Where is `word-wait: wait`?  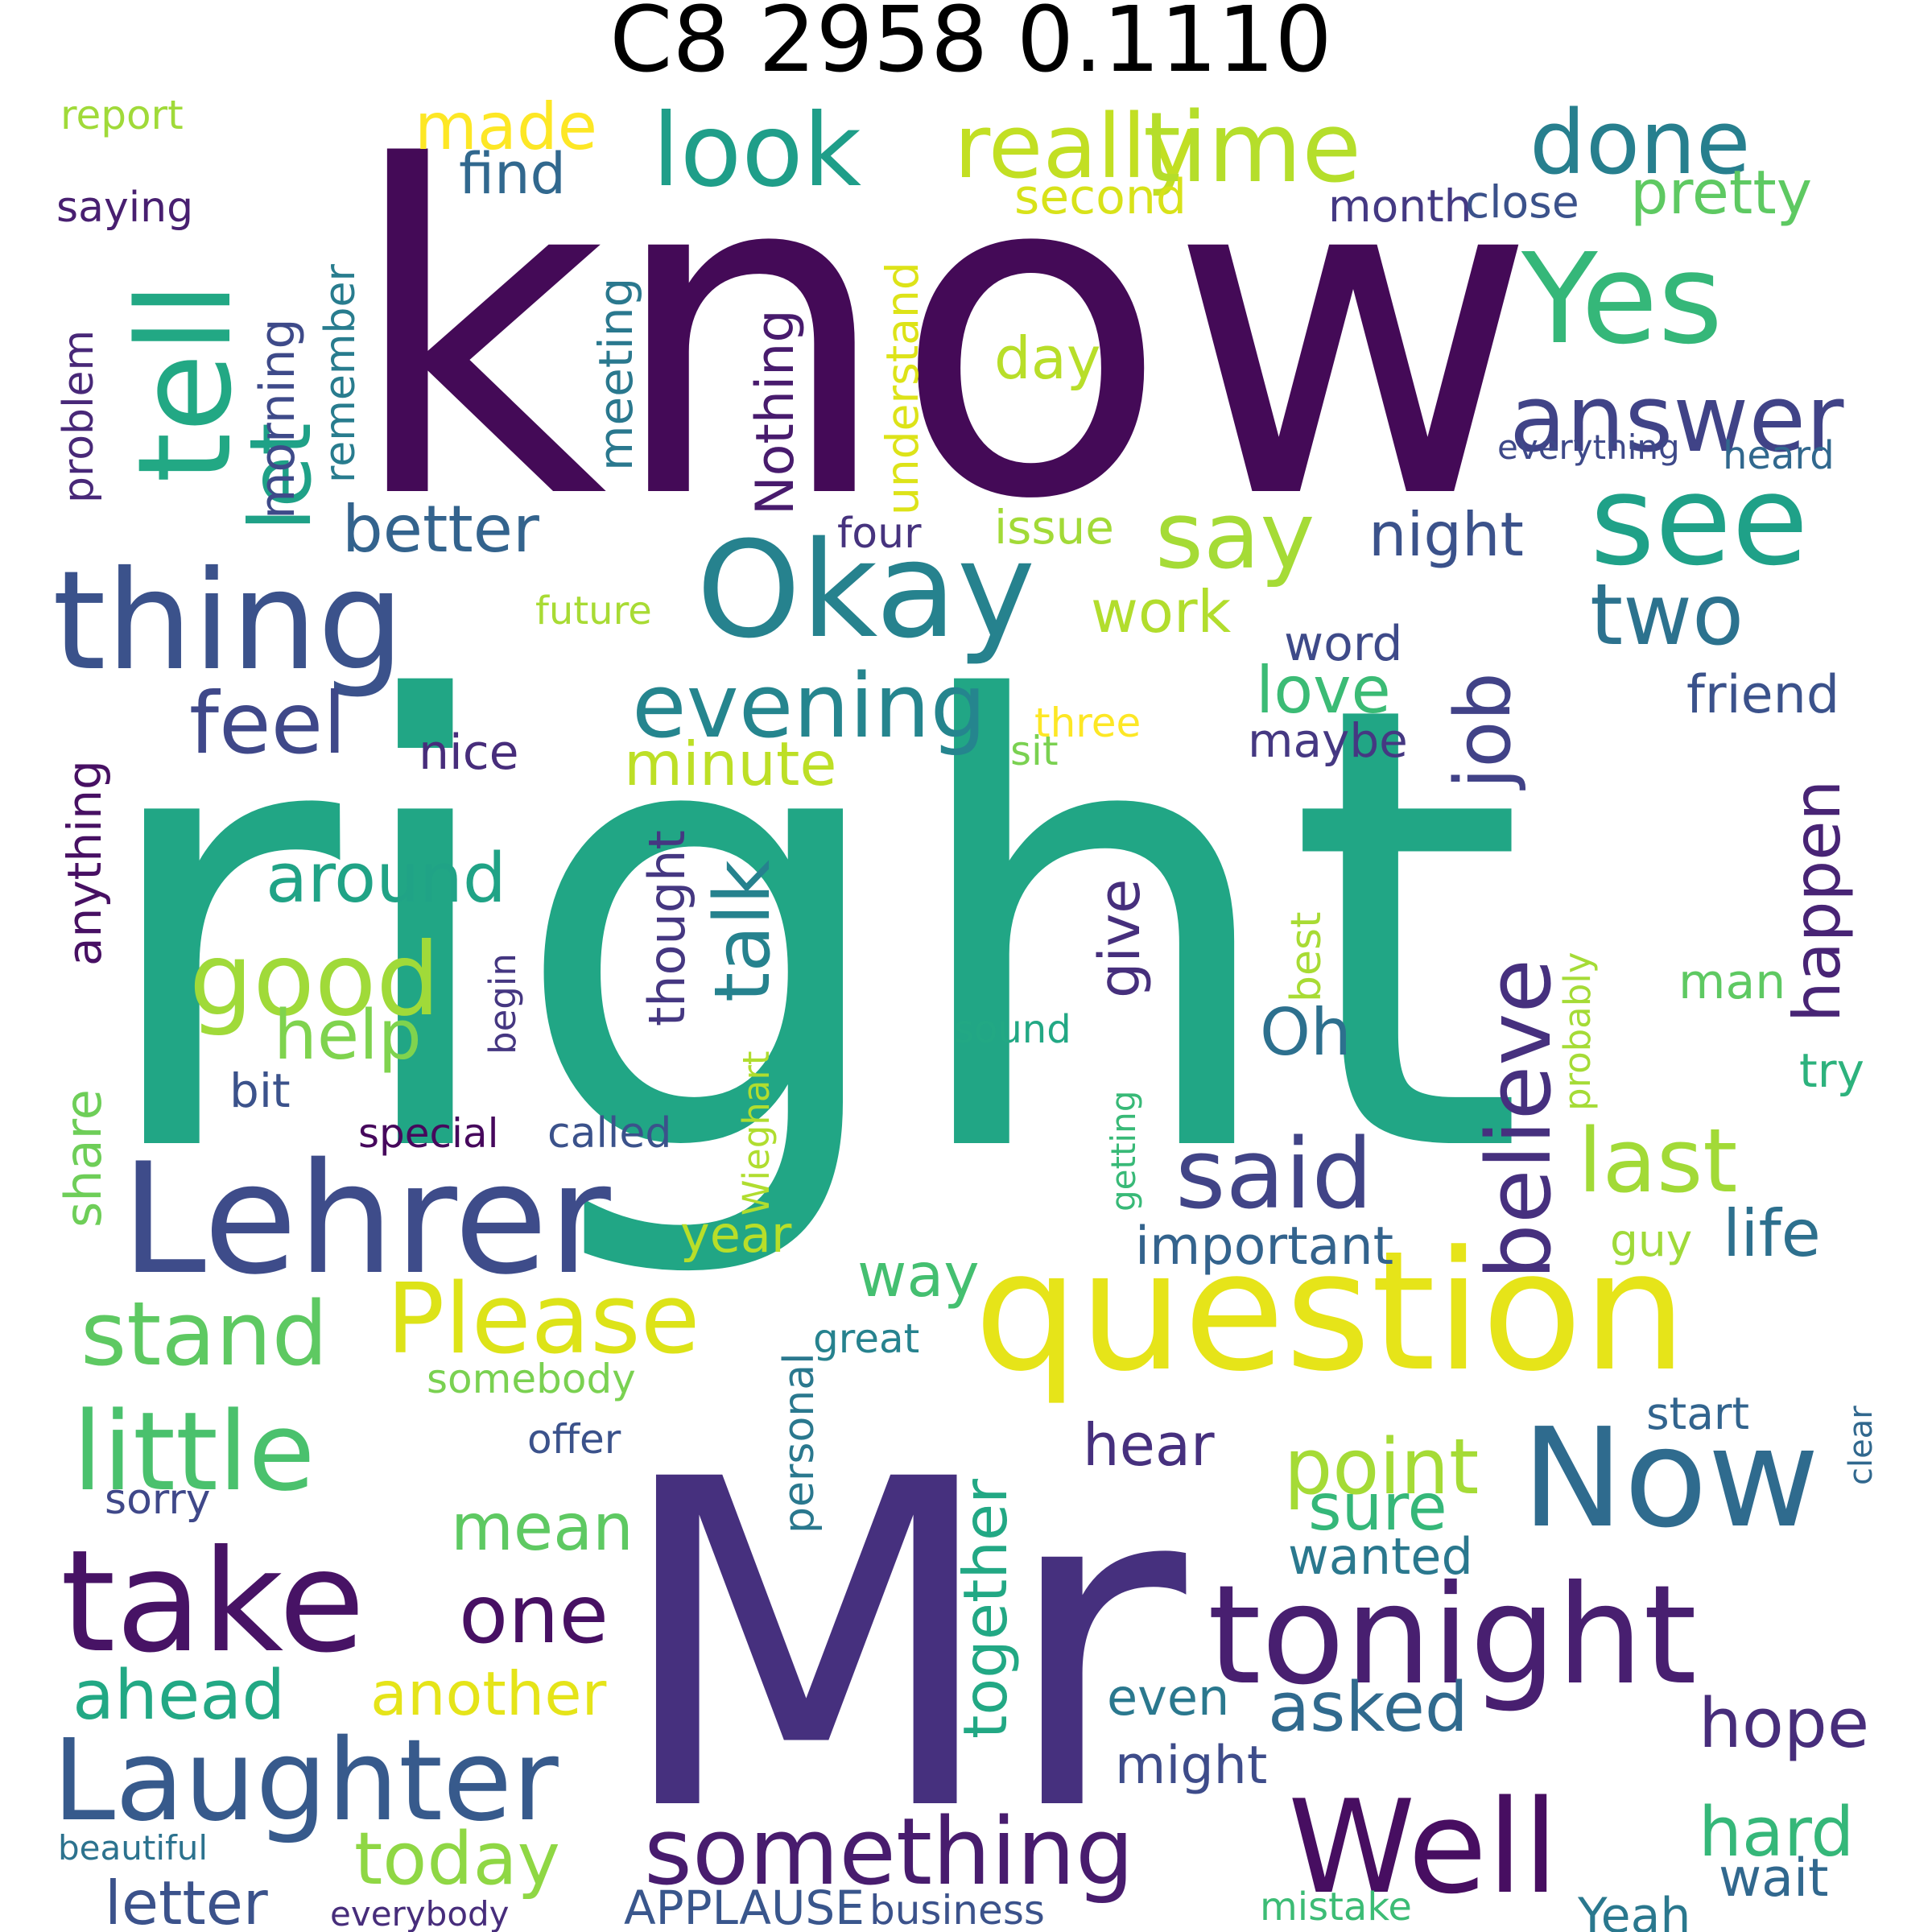 word-wait: wait is located at coordinates (1774, 1878).